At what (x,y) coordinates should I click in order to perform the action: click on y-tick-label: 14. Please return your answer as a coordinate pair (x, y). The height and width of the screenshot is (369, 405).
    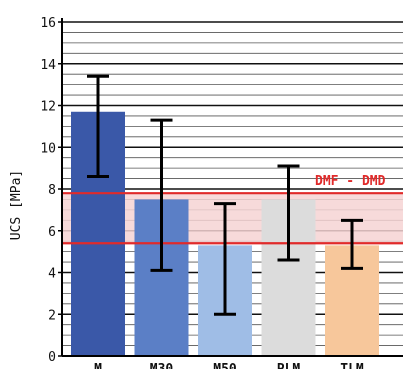
    Looking at the image, I should click on (48, 65).